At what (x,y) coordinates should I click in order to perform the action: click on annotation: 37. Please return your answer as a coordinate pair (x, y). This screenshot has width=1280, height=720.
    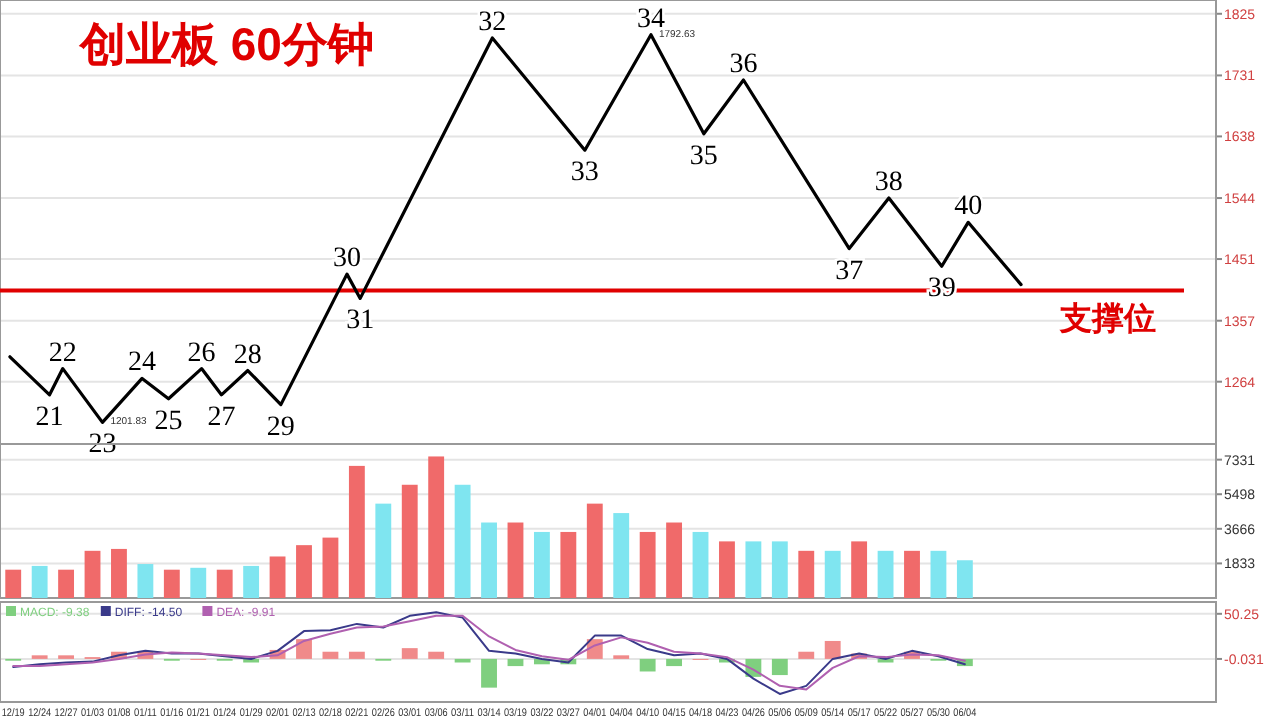
    Looking at the image, I should click on (849, 271).